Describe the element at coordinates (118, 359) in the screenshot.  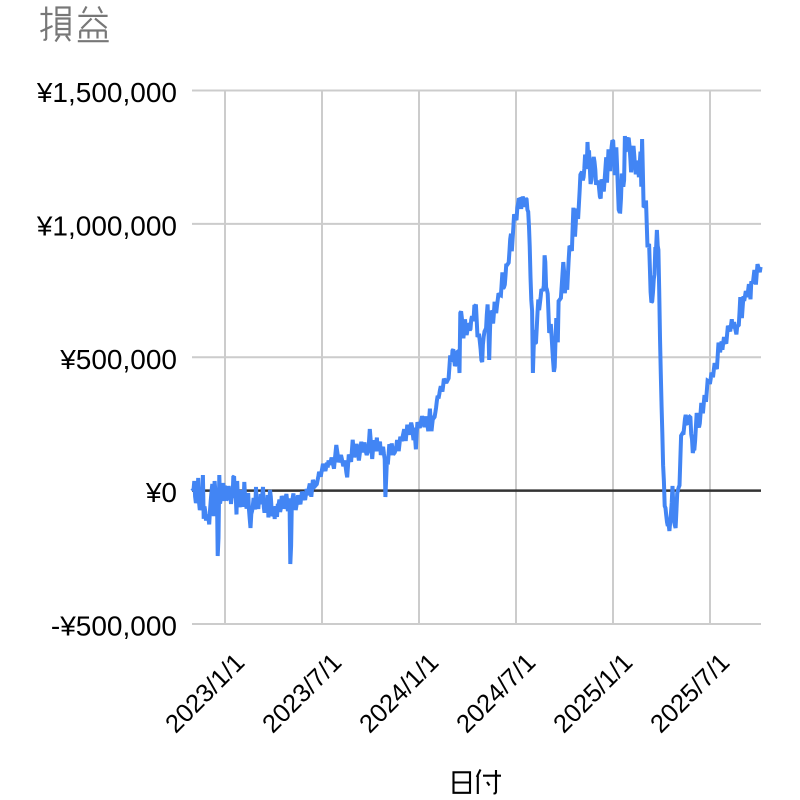
I see `svg-text: ¥500,000` at that location.